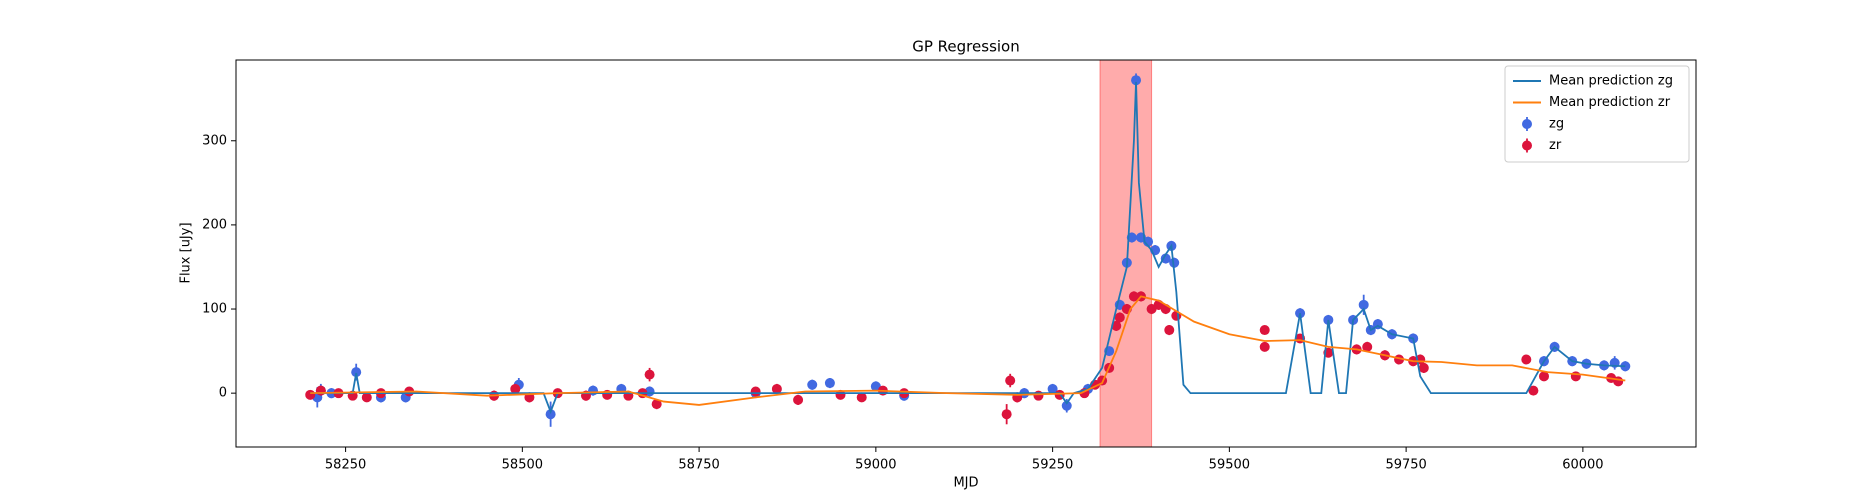 Image resolution: width=1875 pixels, height=504 pixels. What do you see at coordinates (223, 393) in the screenshot?
I see `y-tick-label: 0` at bounding box center [223, 393].